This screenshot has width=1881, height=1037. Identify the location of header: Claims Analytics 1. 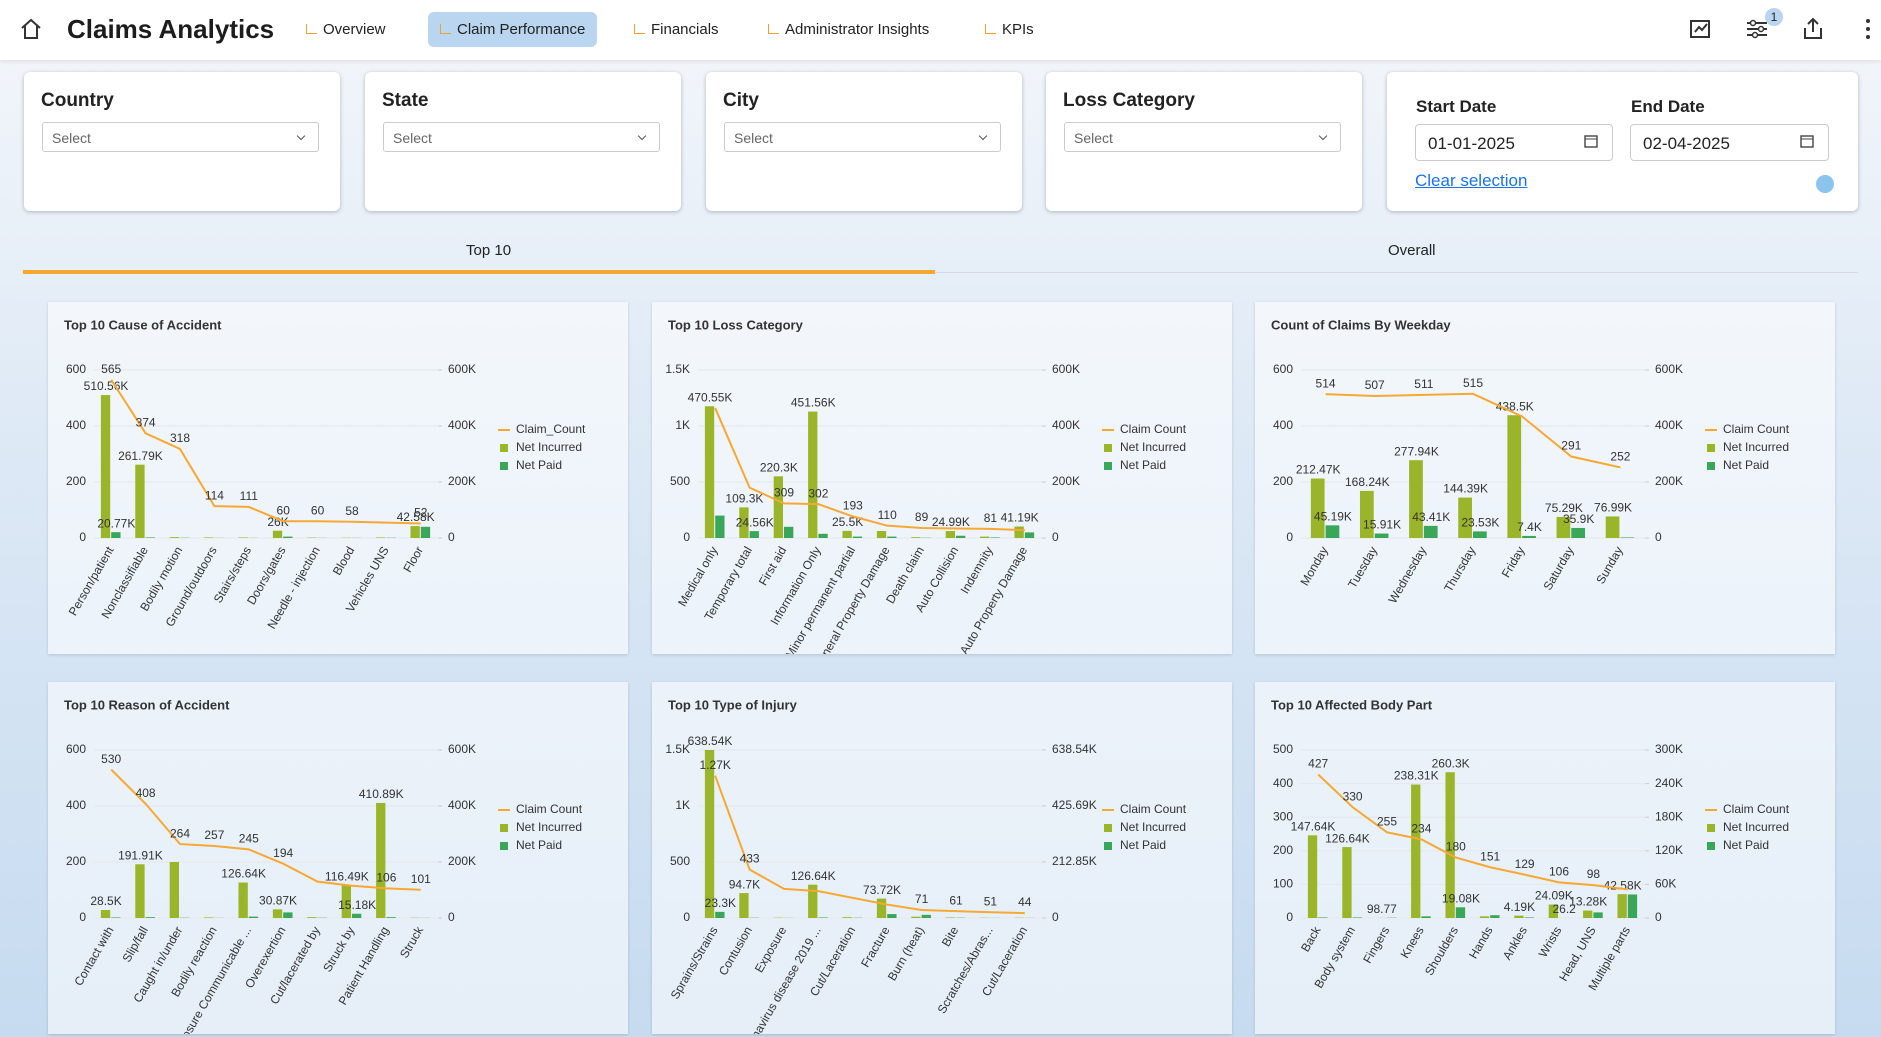
(940, 30).